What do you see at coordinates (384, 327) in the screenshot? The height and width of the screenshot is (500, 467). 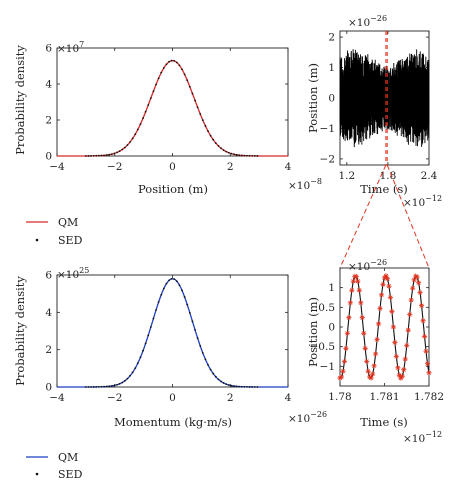 I see `position-zoom-axes` at bounding box center [384, 327].